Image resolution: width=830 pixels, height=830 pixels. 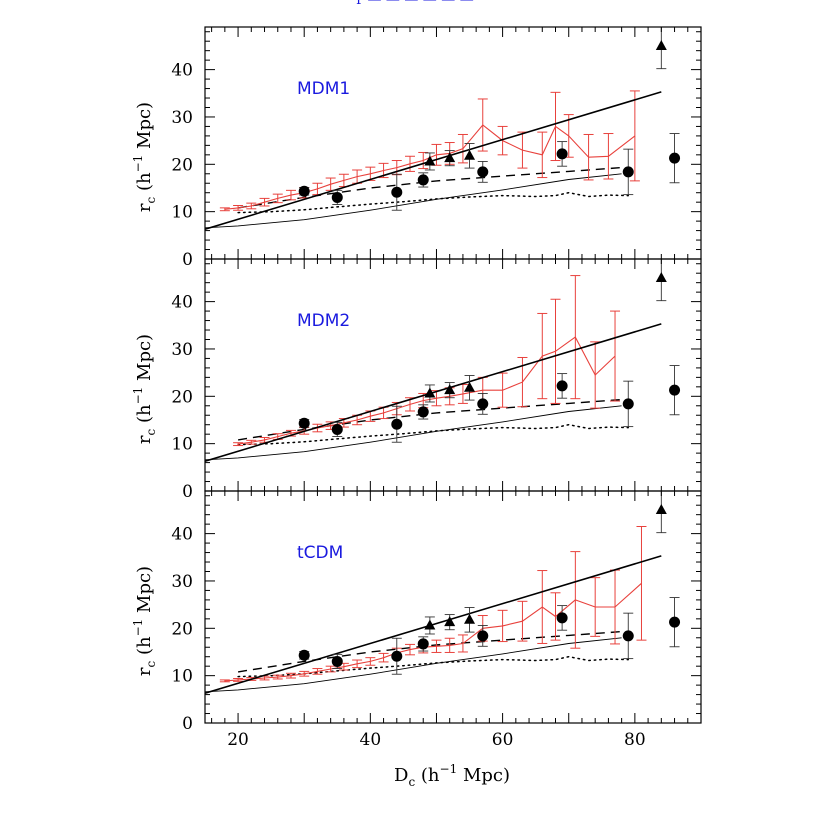 What do you see at coordinates (503, 740) in the screenshot?
I see `x-tick-label: 60` at bounding box center [503, 740].